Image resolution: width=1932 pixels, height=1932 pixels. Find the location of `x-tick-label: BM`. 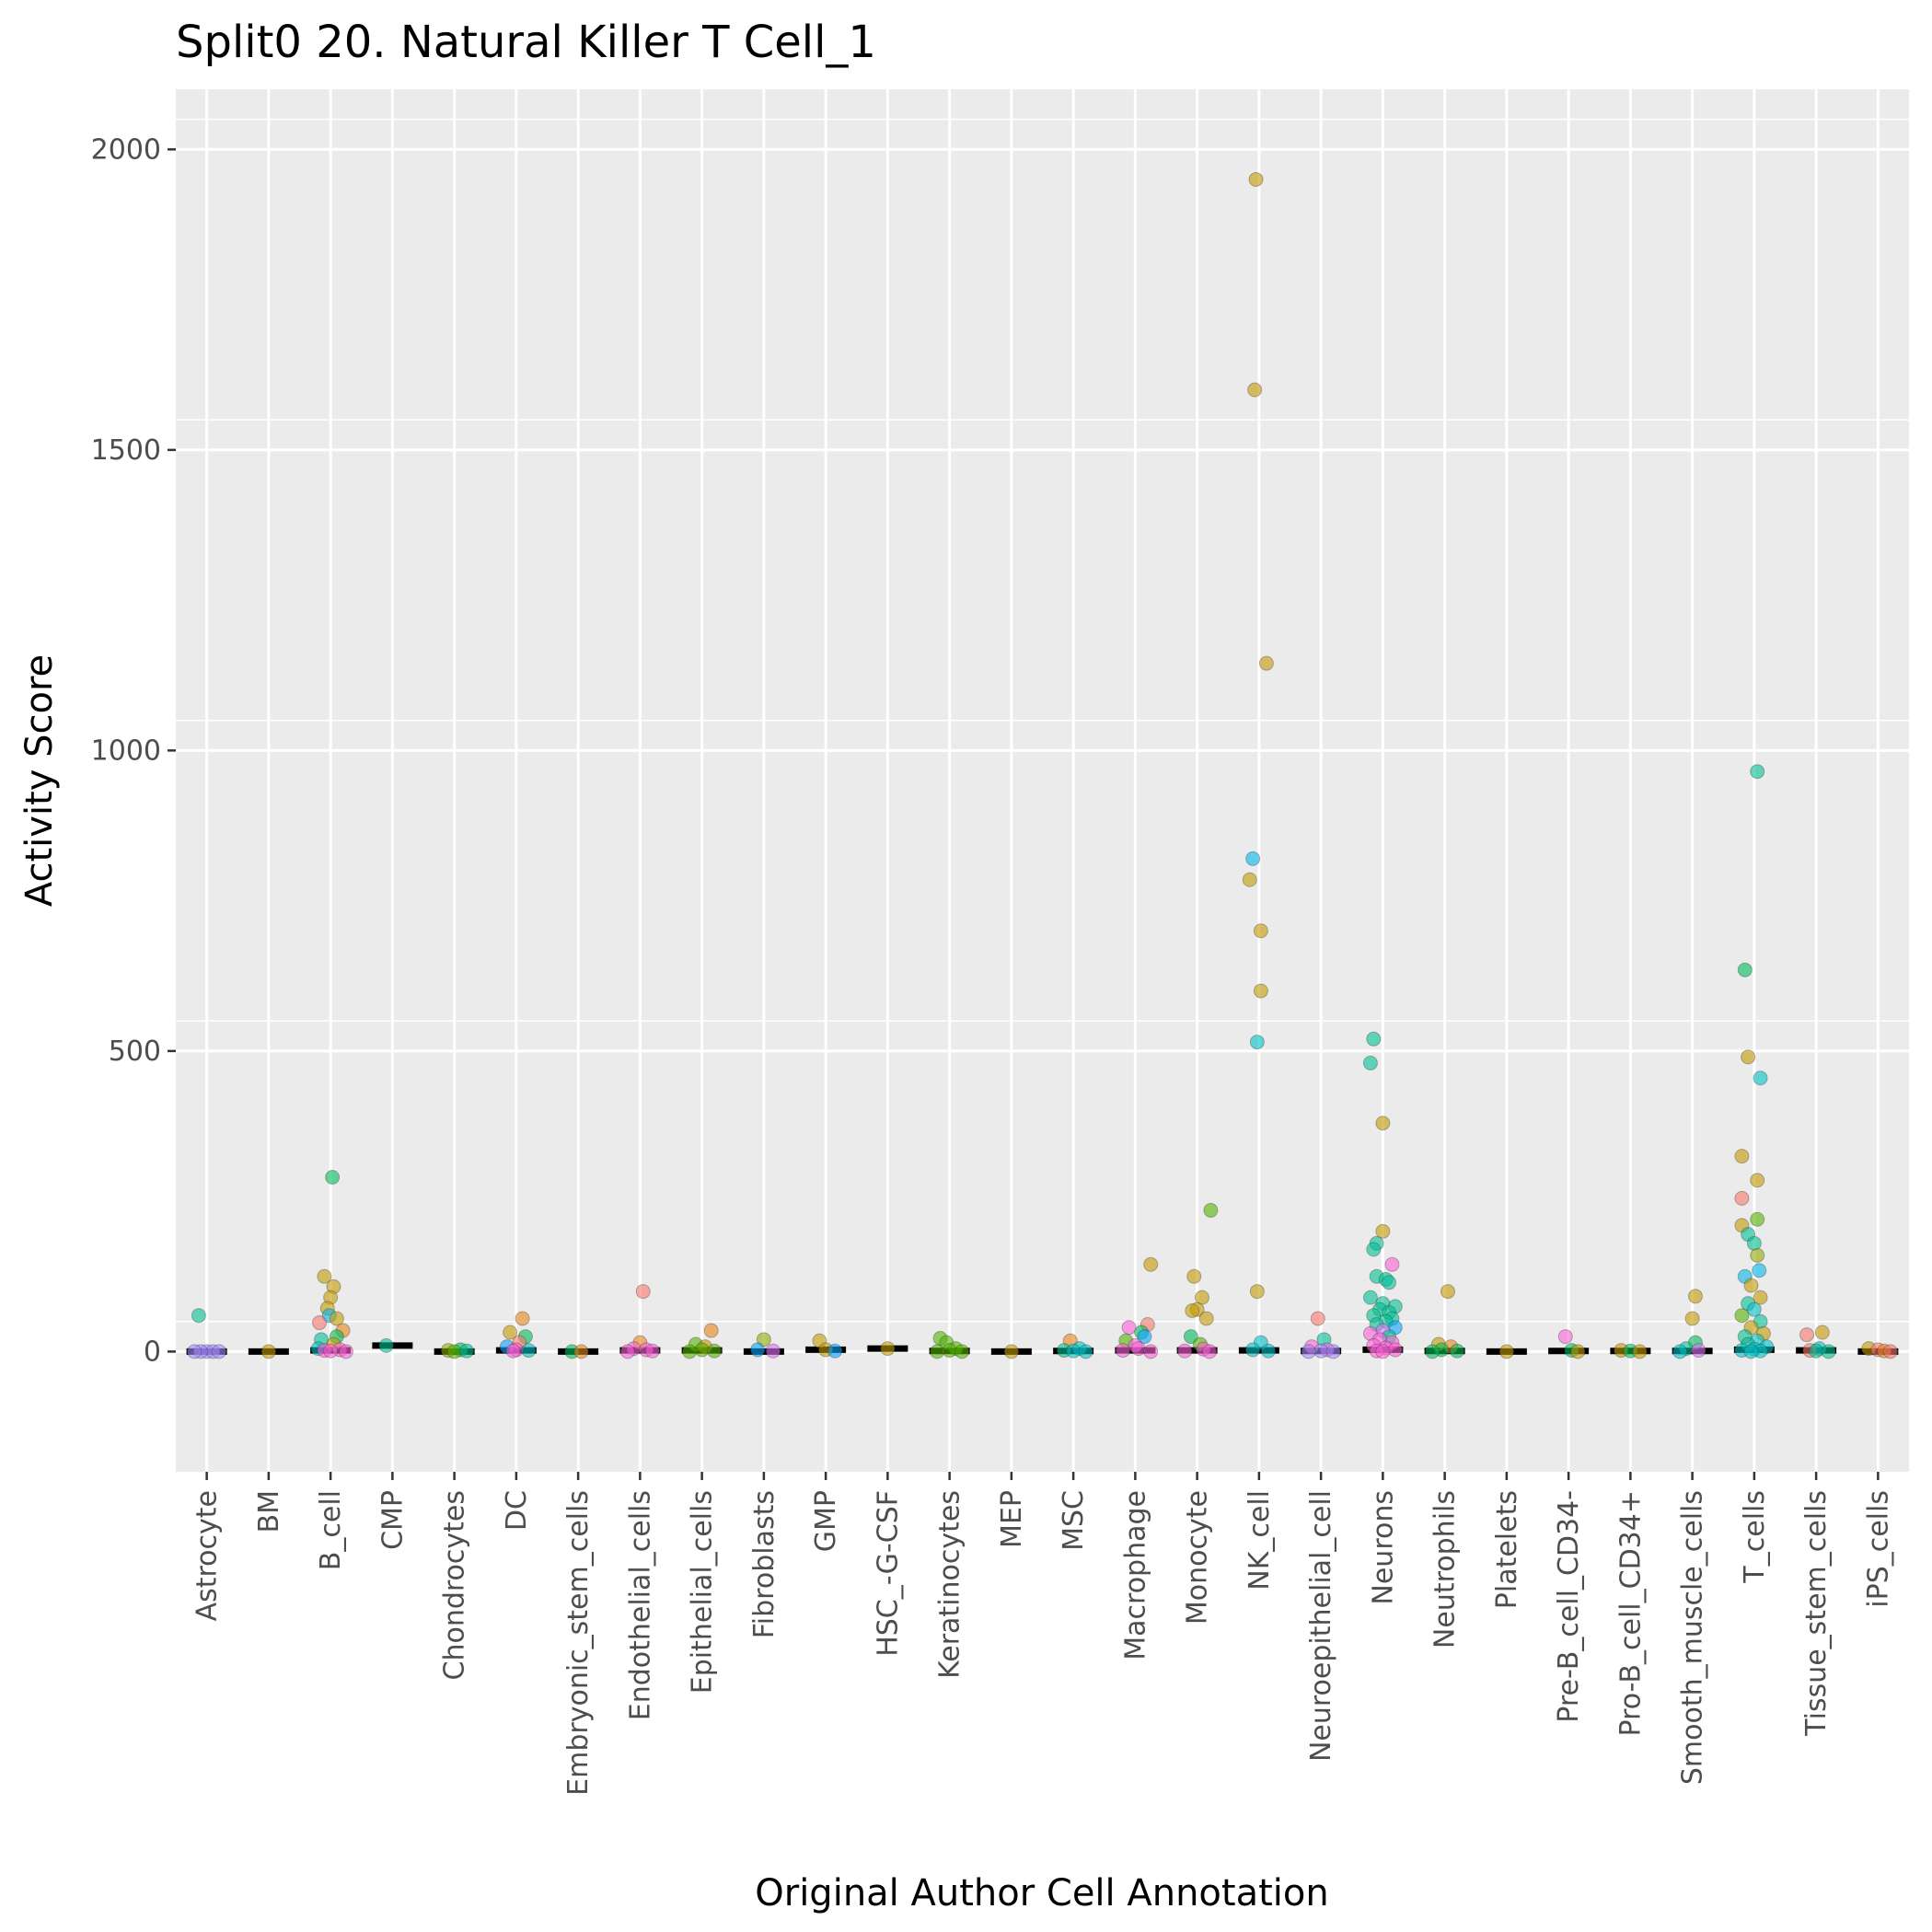

x-tick-label: BM is located at coordinates (269, 1511).